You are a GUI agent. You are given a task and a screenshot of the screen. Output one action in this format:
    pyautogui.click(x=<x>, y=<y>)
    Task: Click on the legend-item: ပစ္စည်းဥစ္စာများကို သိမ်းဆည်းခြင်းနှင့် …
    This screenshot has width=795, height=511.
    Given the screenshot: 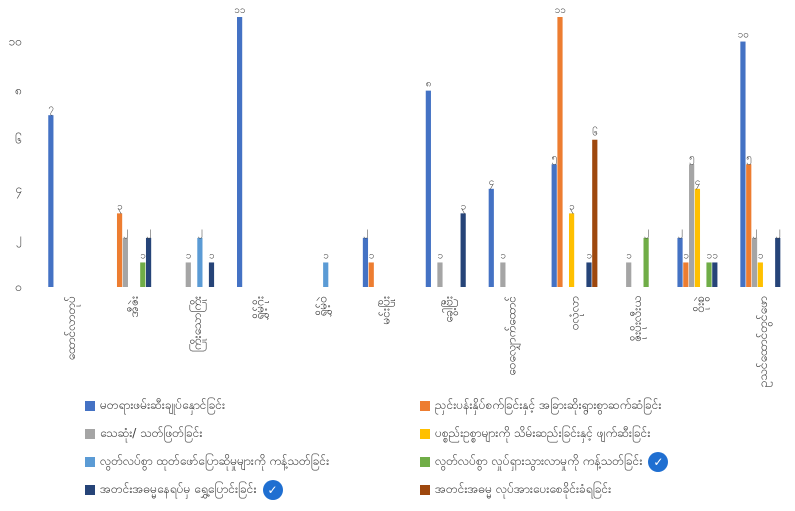 What is the action you would take?
    pyautogui.click(x=535, y=434)
    